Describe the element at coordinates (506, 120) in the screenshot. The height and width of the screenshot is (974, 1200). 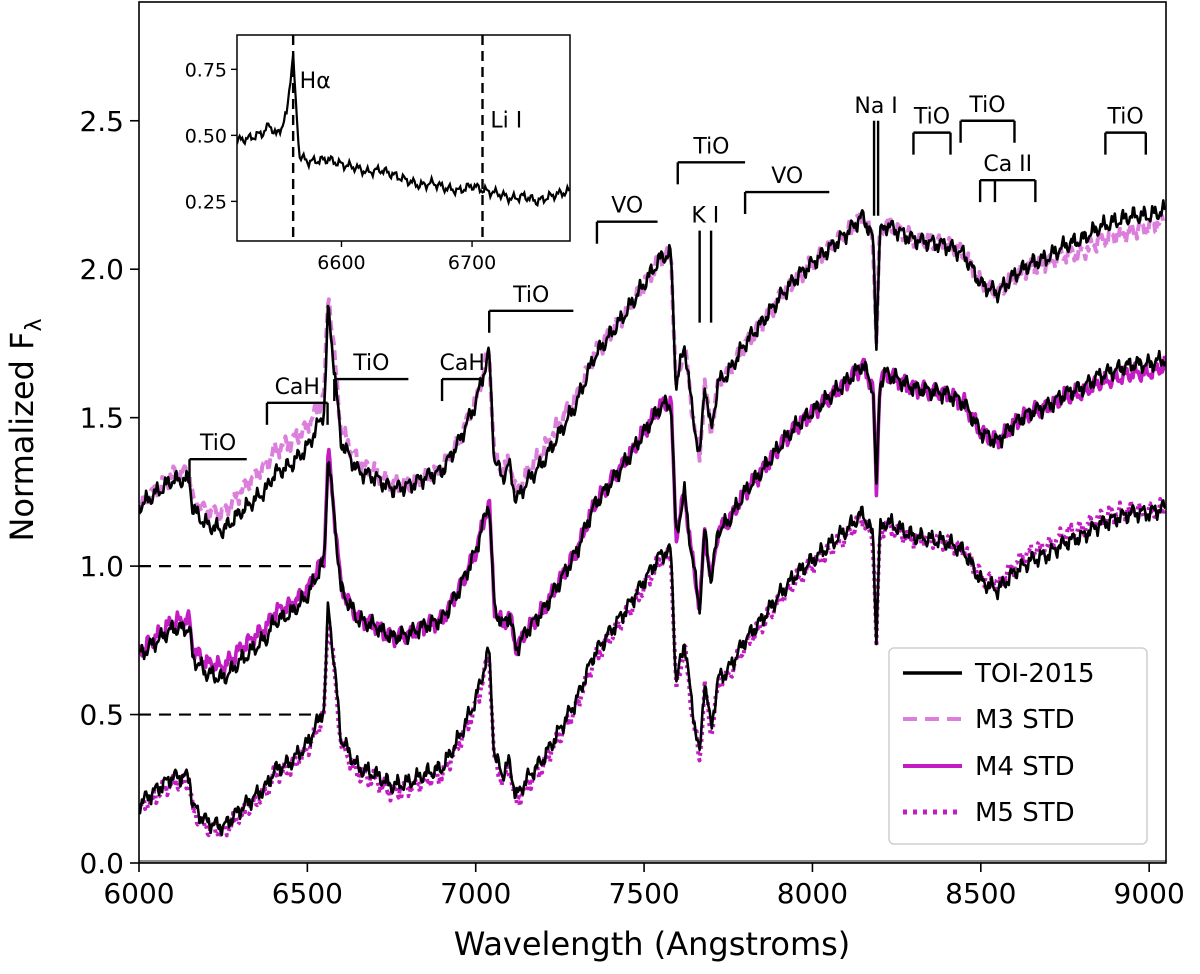
I see `inset-line-label: Li I` at that location.